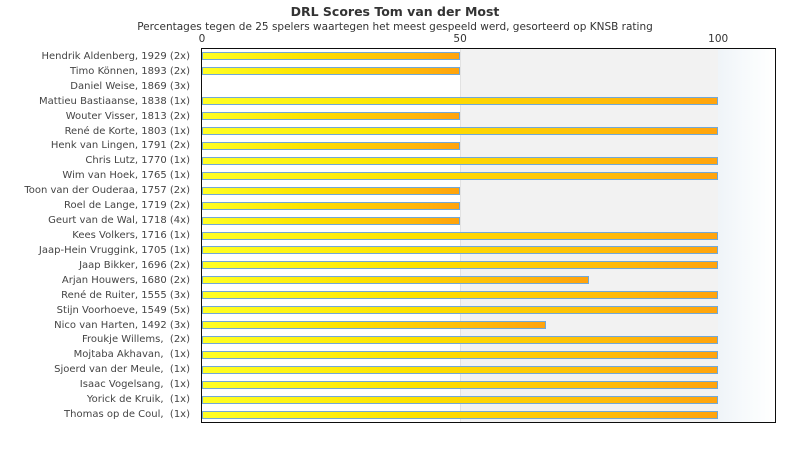 The width and height of the screenshot is (790, 450). I want to click on y-axis-label: Wim van Hoek, 1765 (1x), so click(126, 176).